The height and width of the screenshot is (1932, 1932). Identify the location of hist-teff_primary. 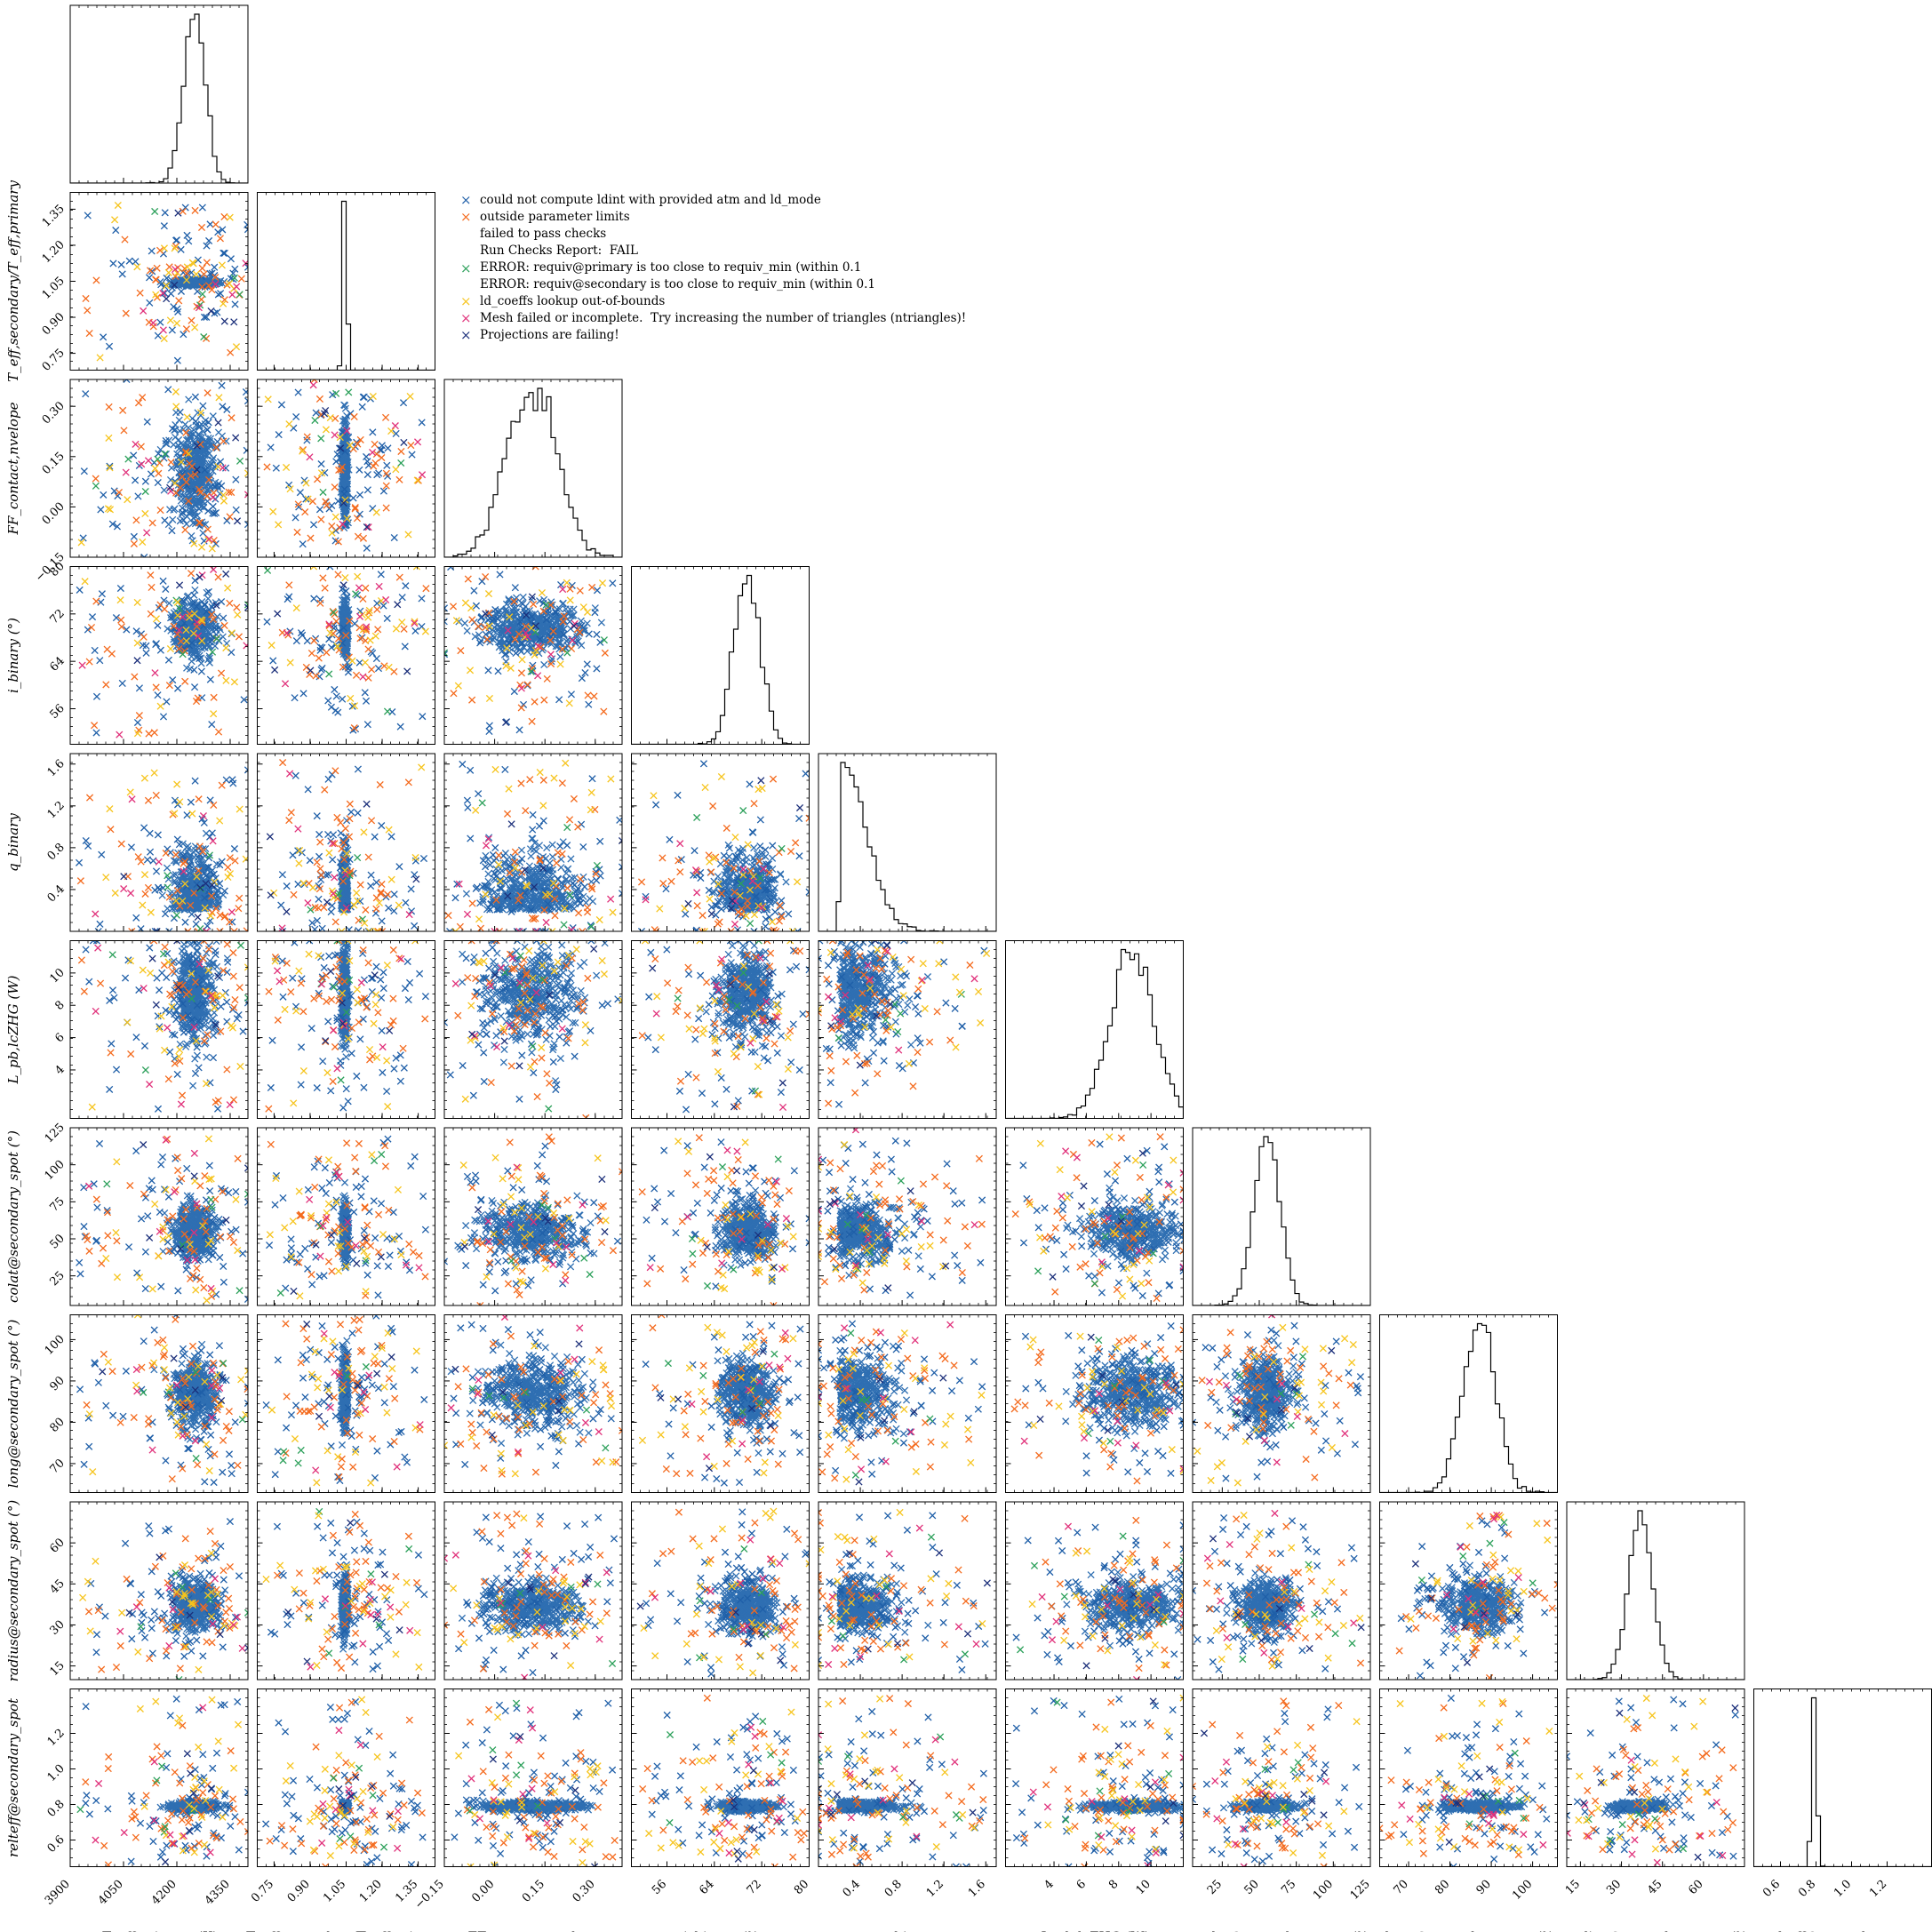
(159, 94).